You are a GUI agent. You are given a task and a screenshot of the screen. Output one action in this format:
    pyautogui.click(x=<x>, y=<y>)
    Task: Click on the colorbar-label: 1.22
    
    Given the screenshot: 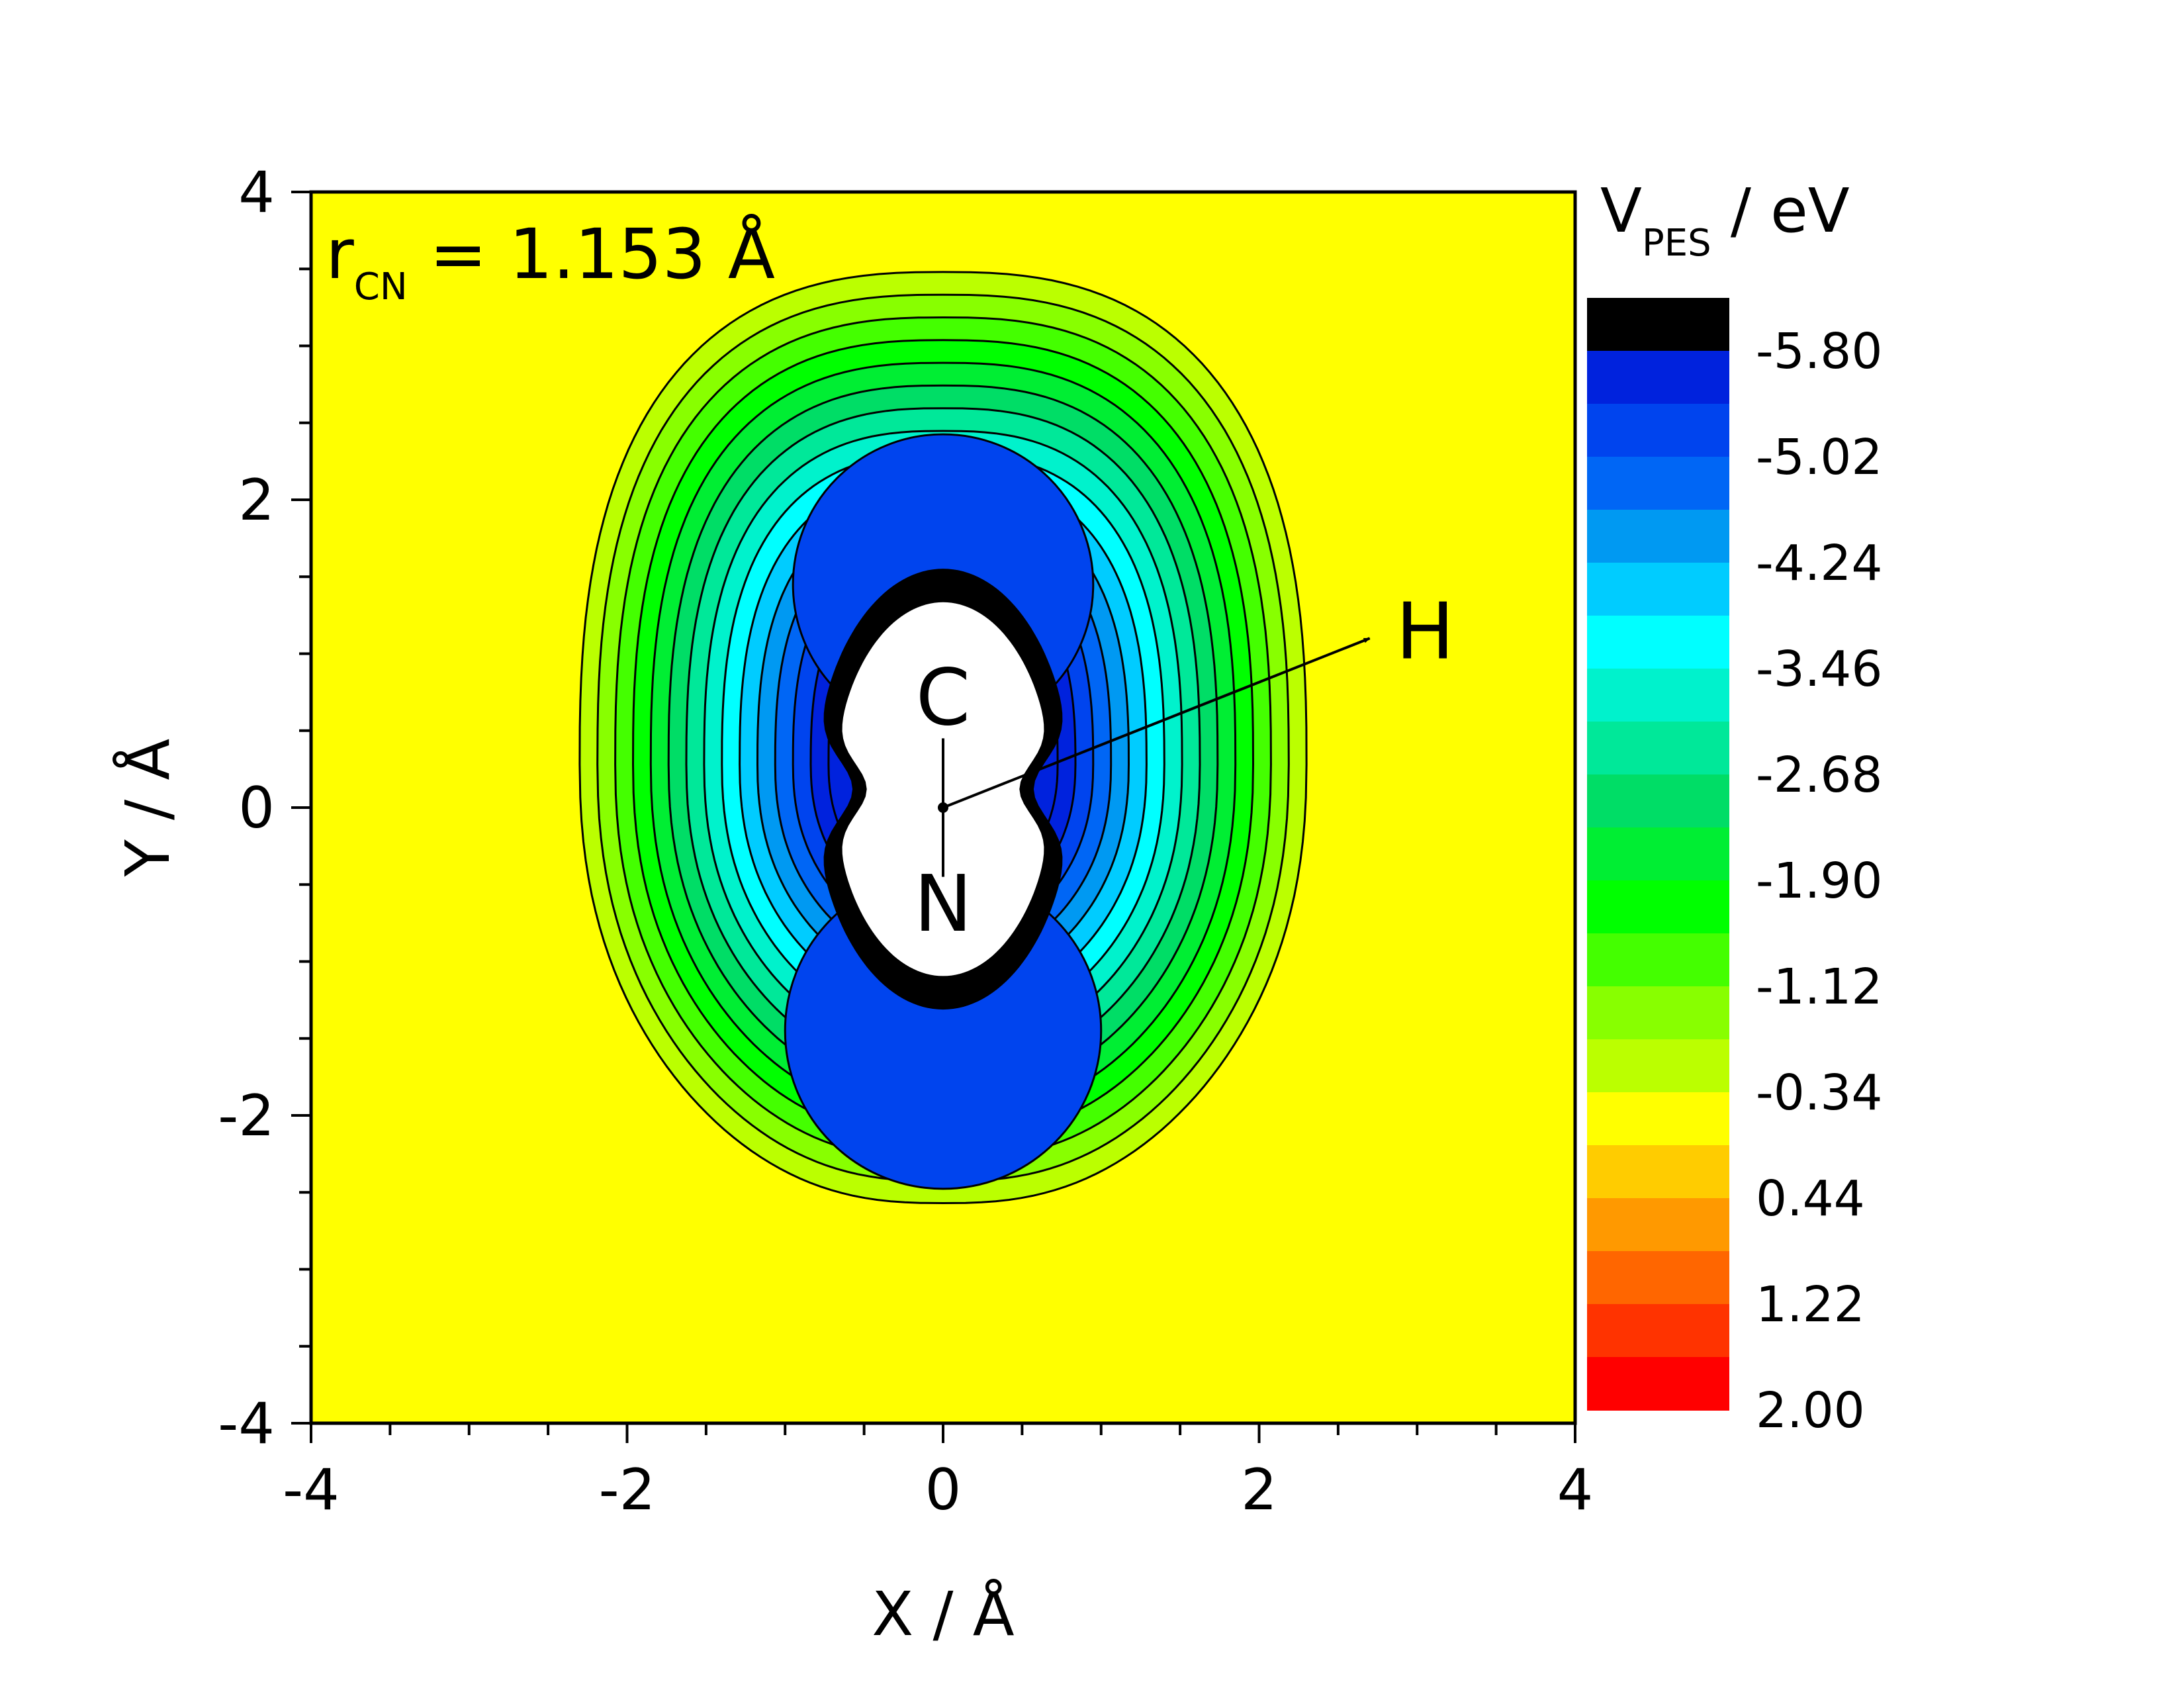 What is the action you would take?
    pyautogui.click(x=1811, y=1304)
    